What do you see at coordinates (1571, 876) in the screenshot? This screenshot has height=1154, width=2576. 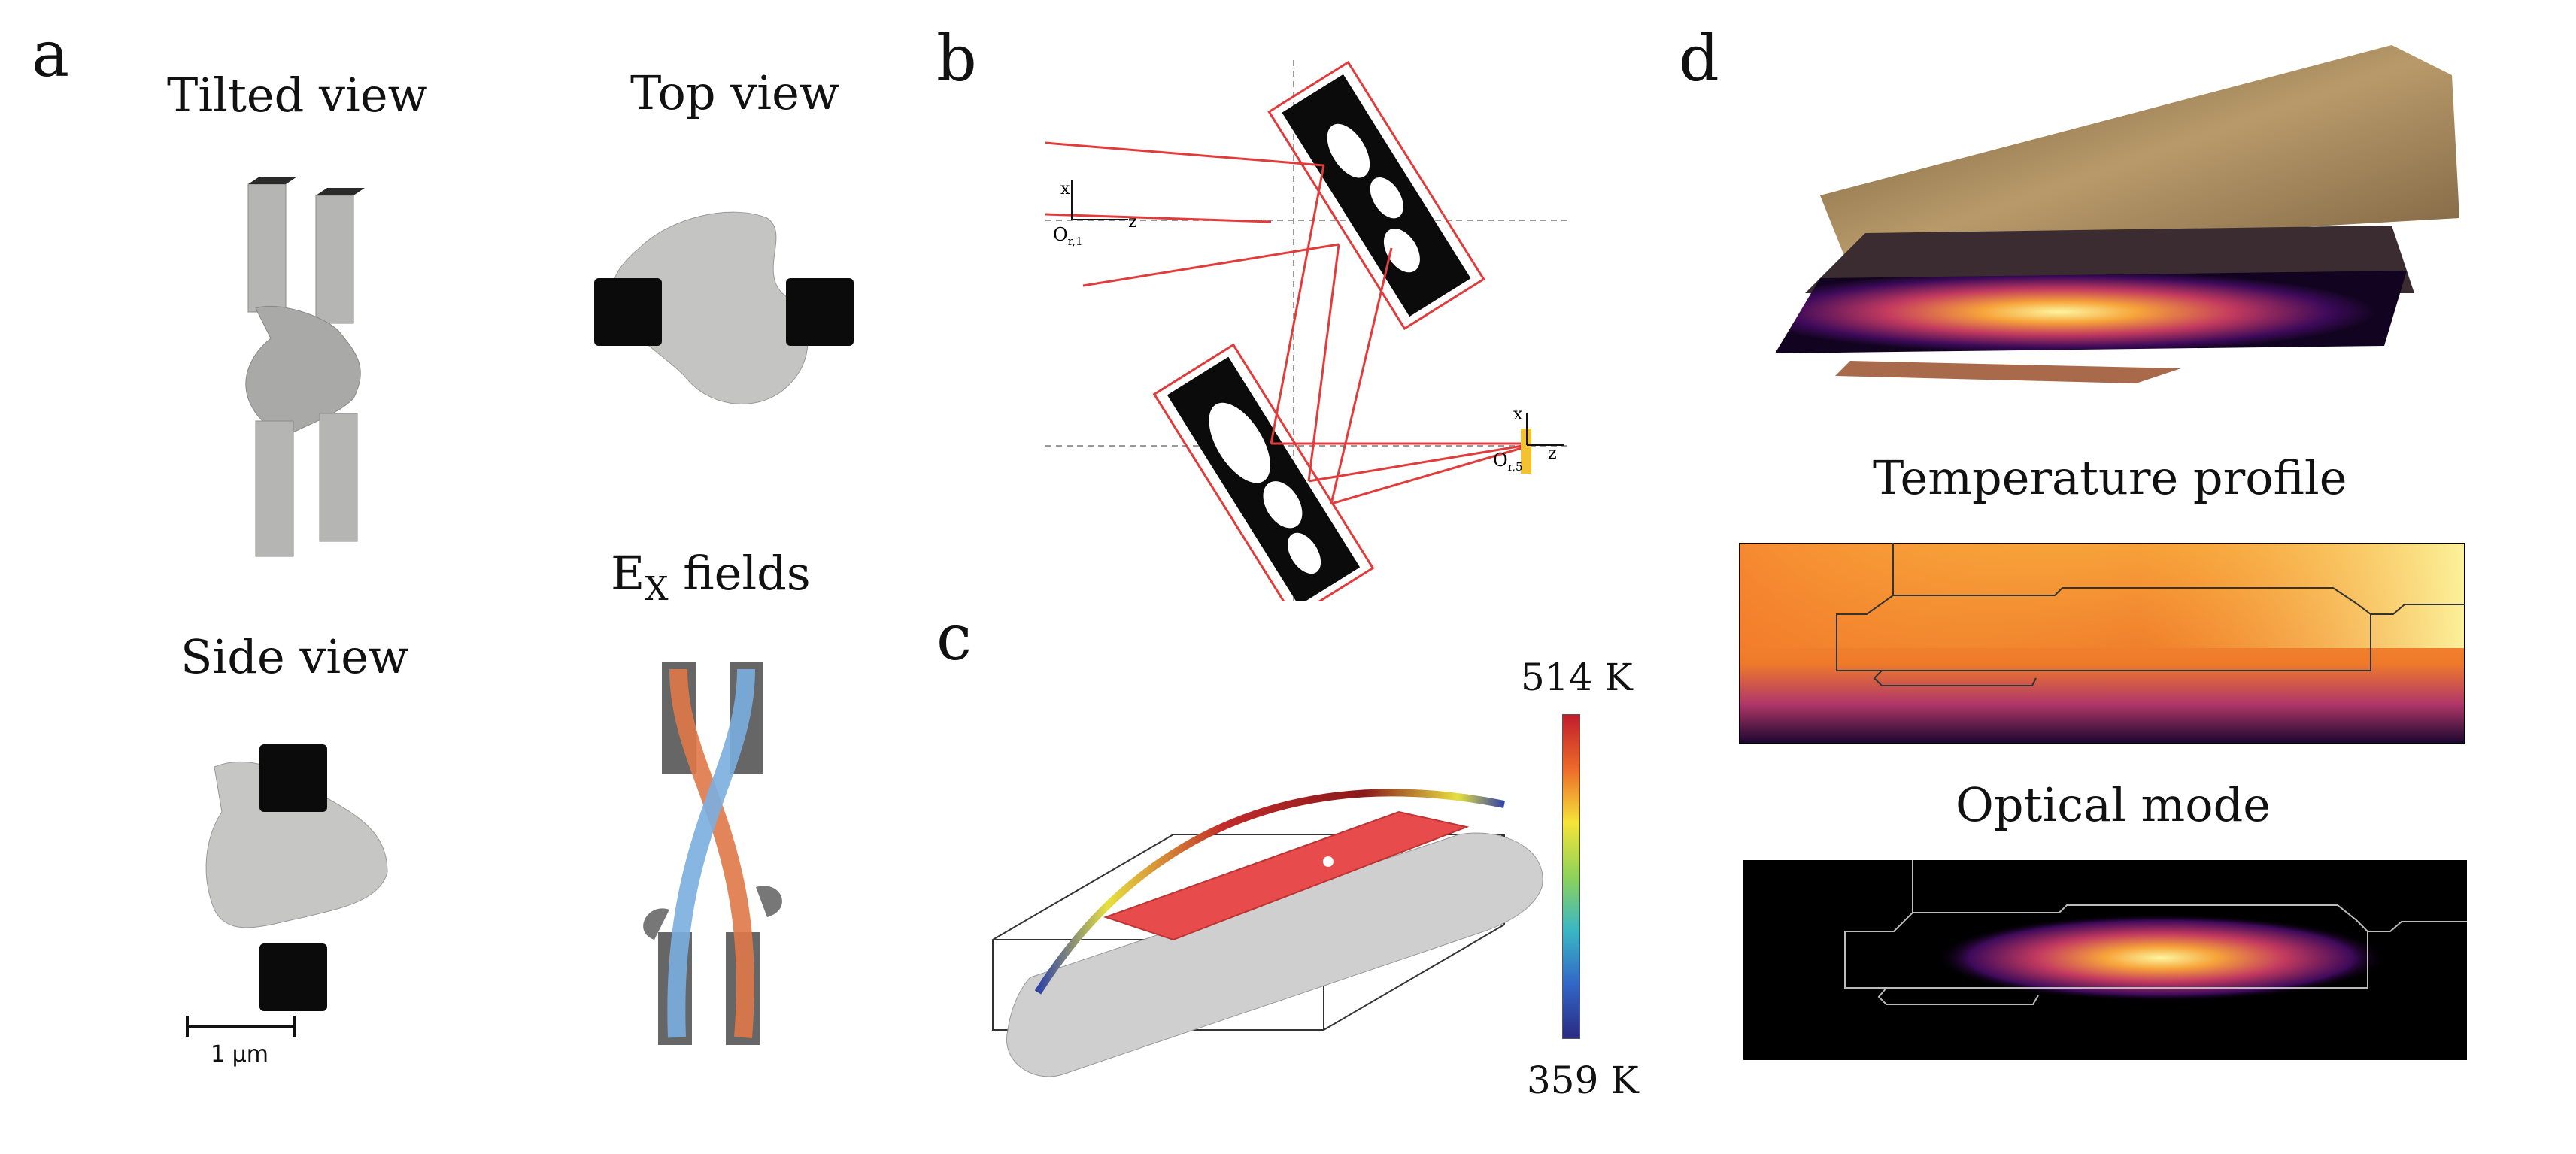 I see `temperature-colorbar` at bounding box center [1571, 876].